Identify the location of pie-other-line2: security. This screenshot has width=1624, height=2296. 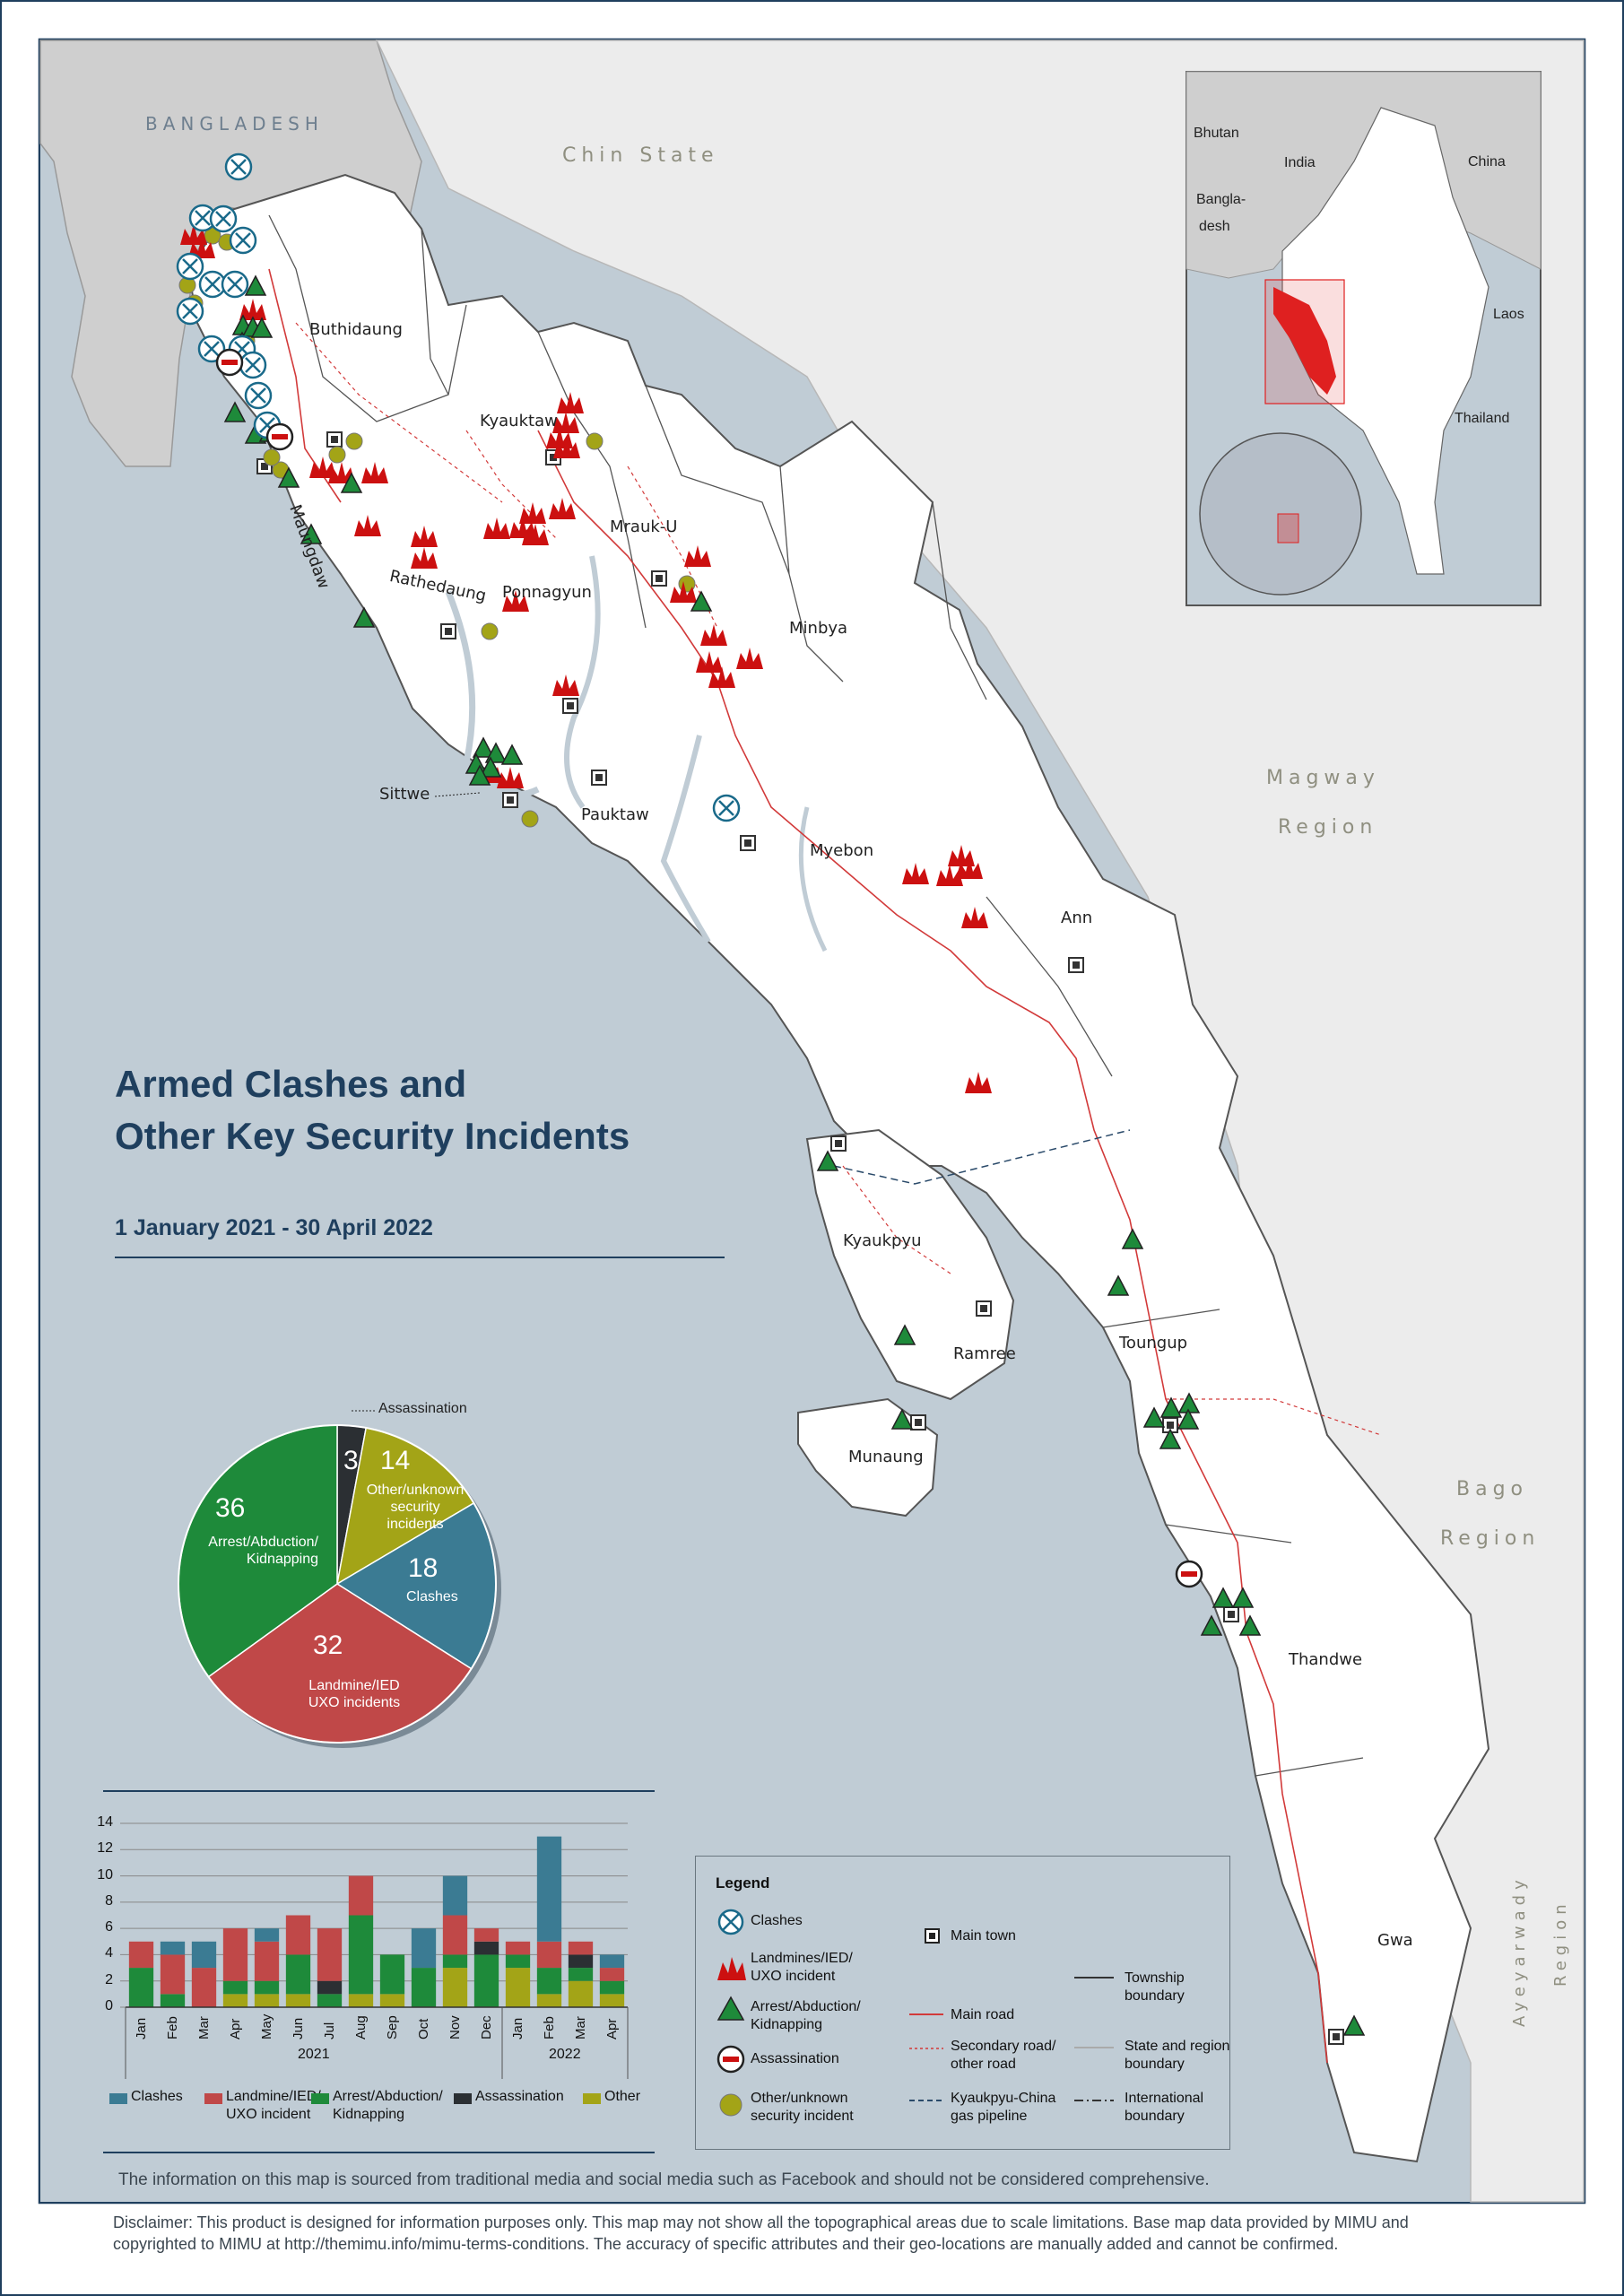
(415, 1507).